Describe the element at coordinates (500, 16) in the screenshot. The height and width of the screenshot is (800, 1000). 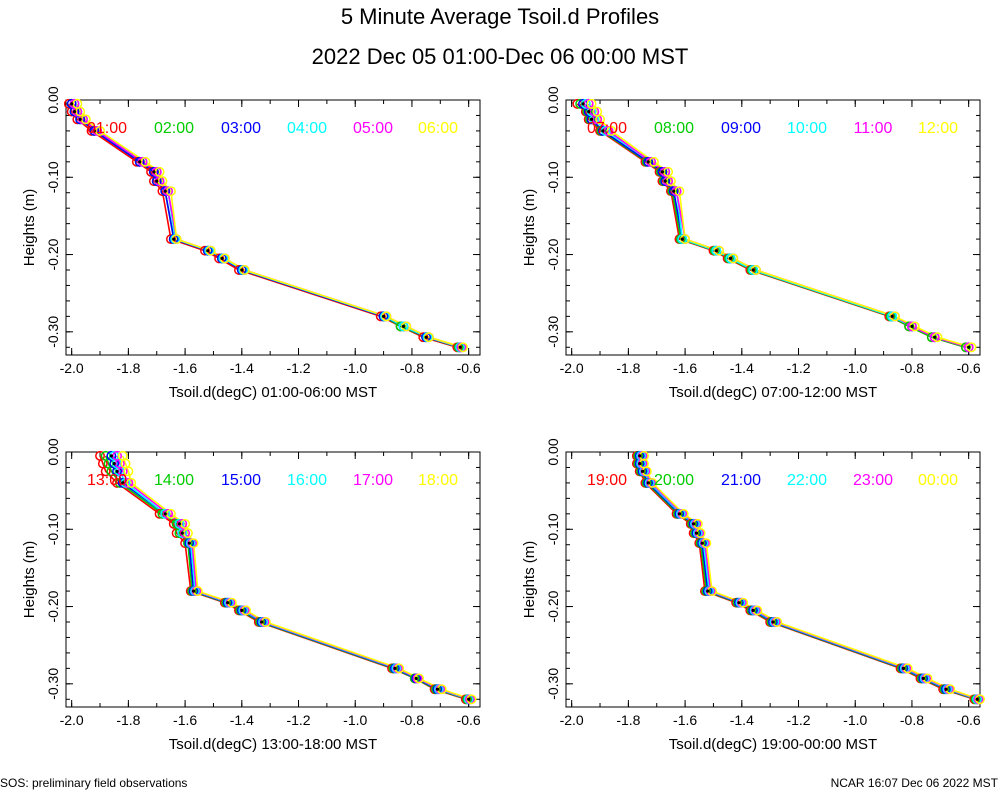
I see `chart-title: 5 Minute Average Tsoil.d Profiles` at that location.